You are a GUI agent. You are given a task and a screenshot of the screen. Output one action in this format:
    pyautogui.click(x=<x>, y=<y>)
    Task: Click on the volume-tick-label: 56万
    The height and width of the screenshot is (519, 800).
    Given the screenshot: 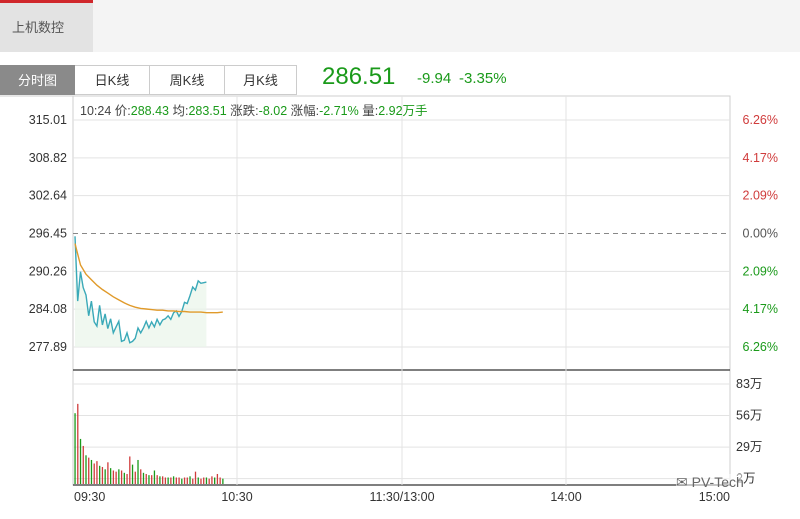 What is the action you would take?
    pyautogui.click(x=749, y=416)
    